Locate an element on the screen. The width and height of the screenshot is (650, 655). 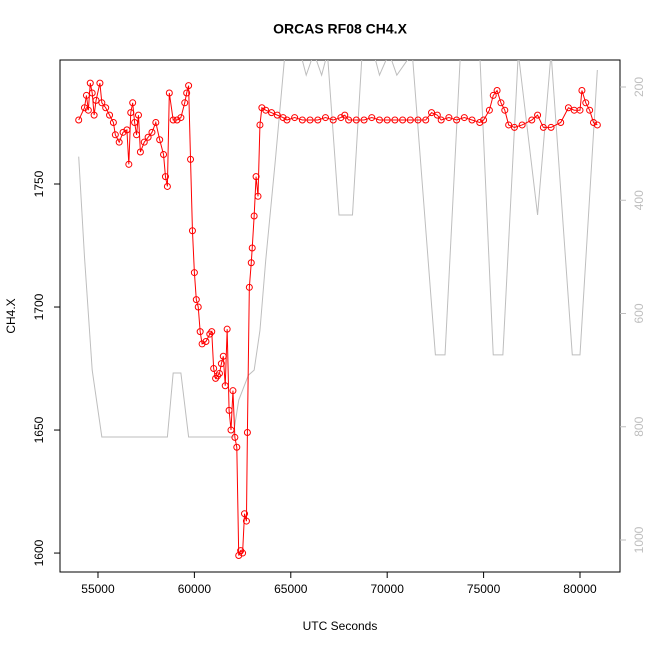
y-tick-label: 1600 is located at coordinates (39, 552).